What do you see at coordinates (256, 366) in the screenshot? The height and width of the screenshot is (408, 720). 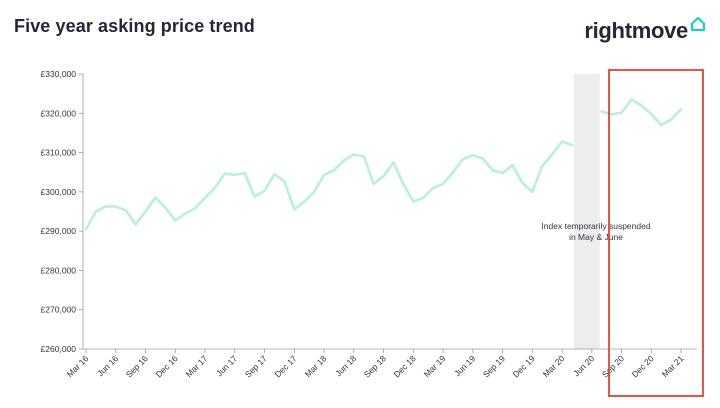 I see `x-tick-label: Sep 17` at bounding box center [256, 366].